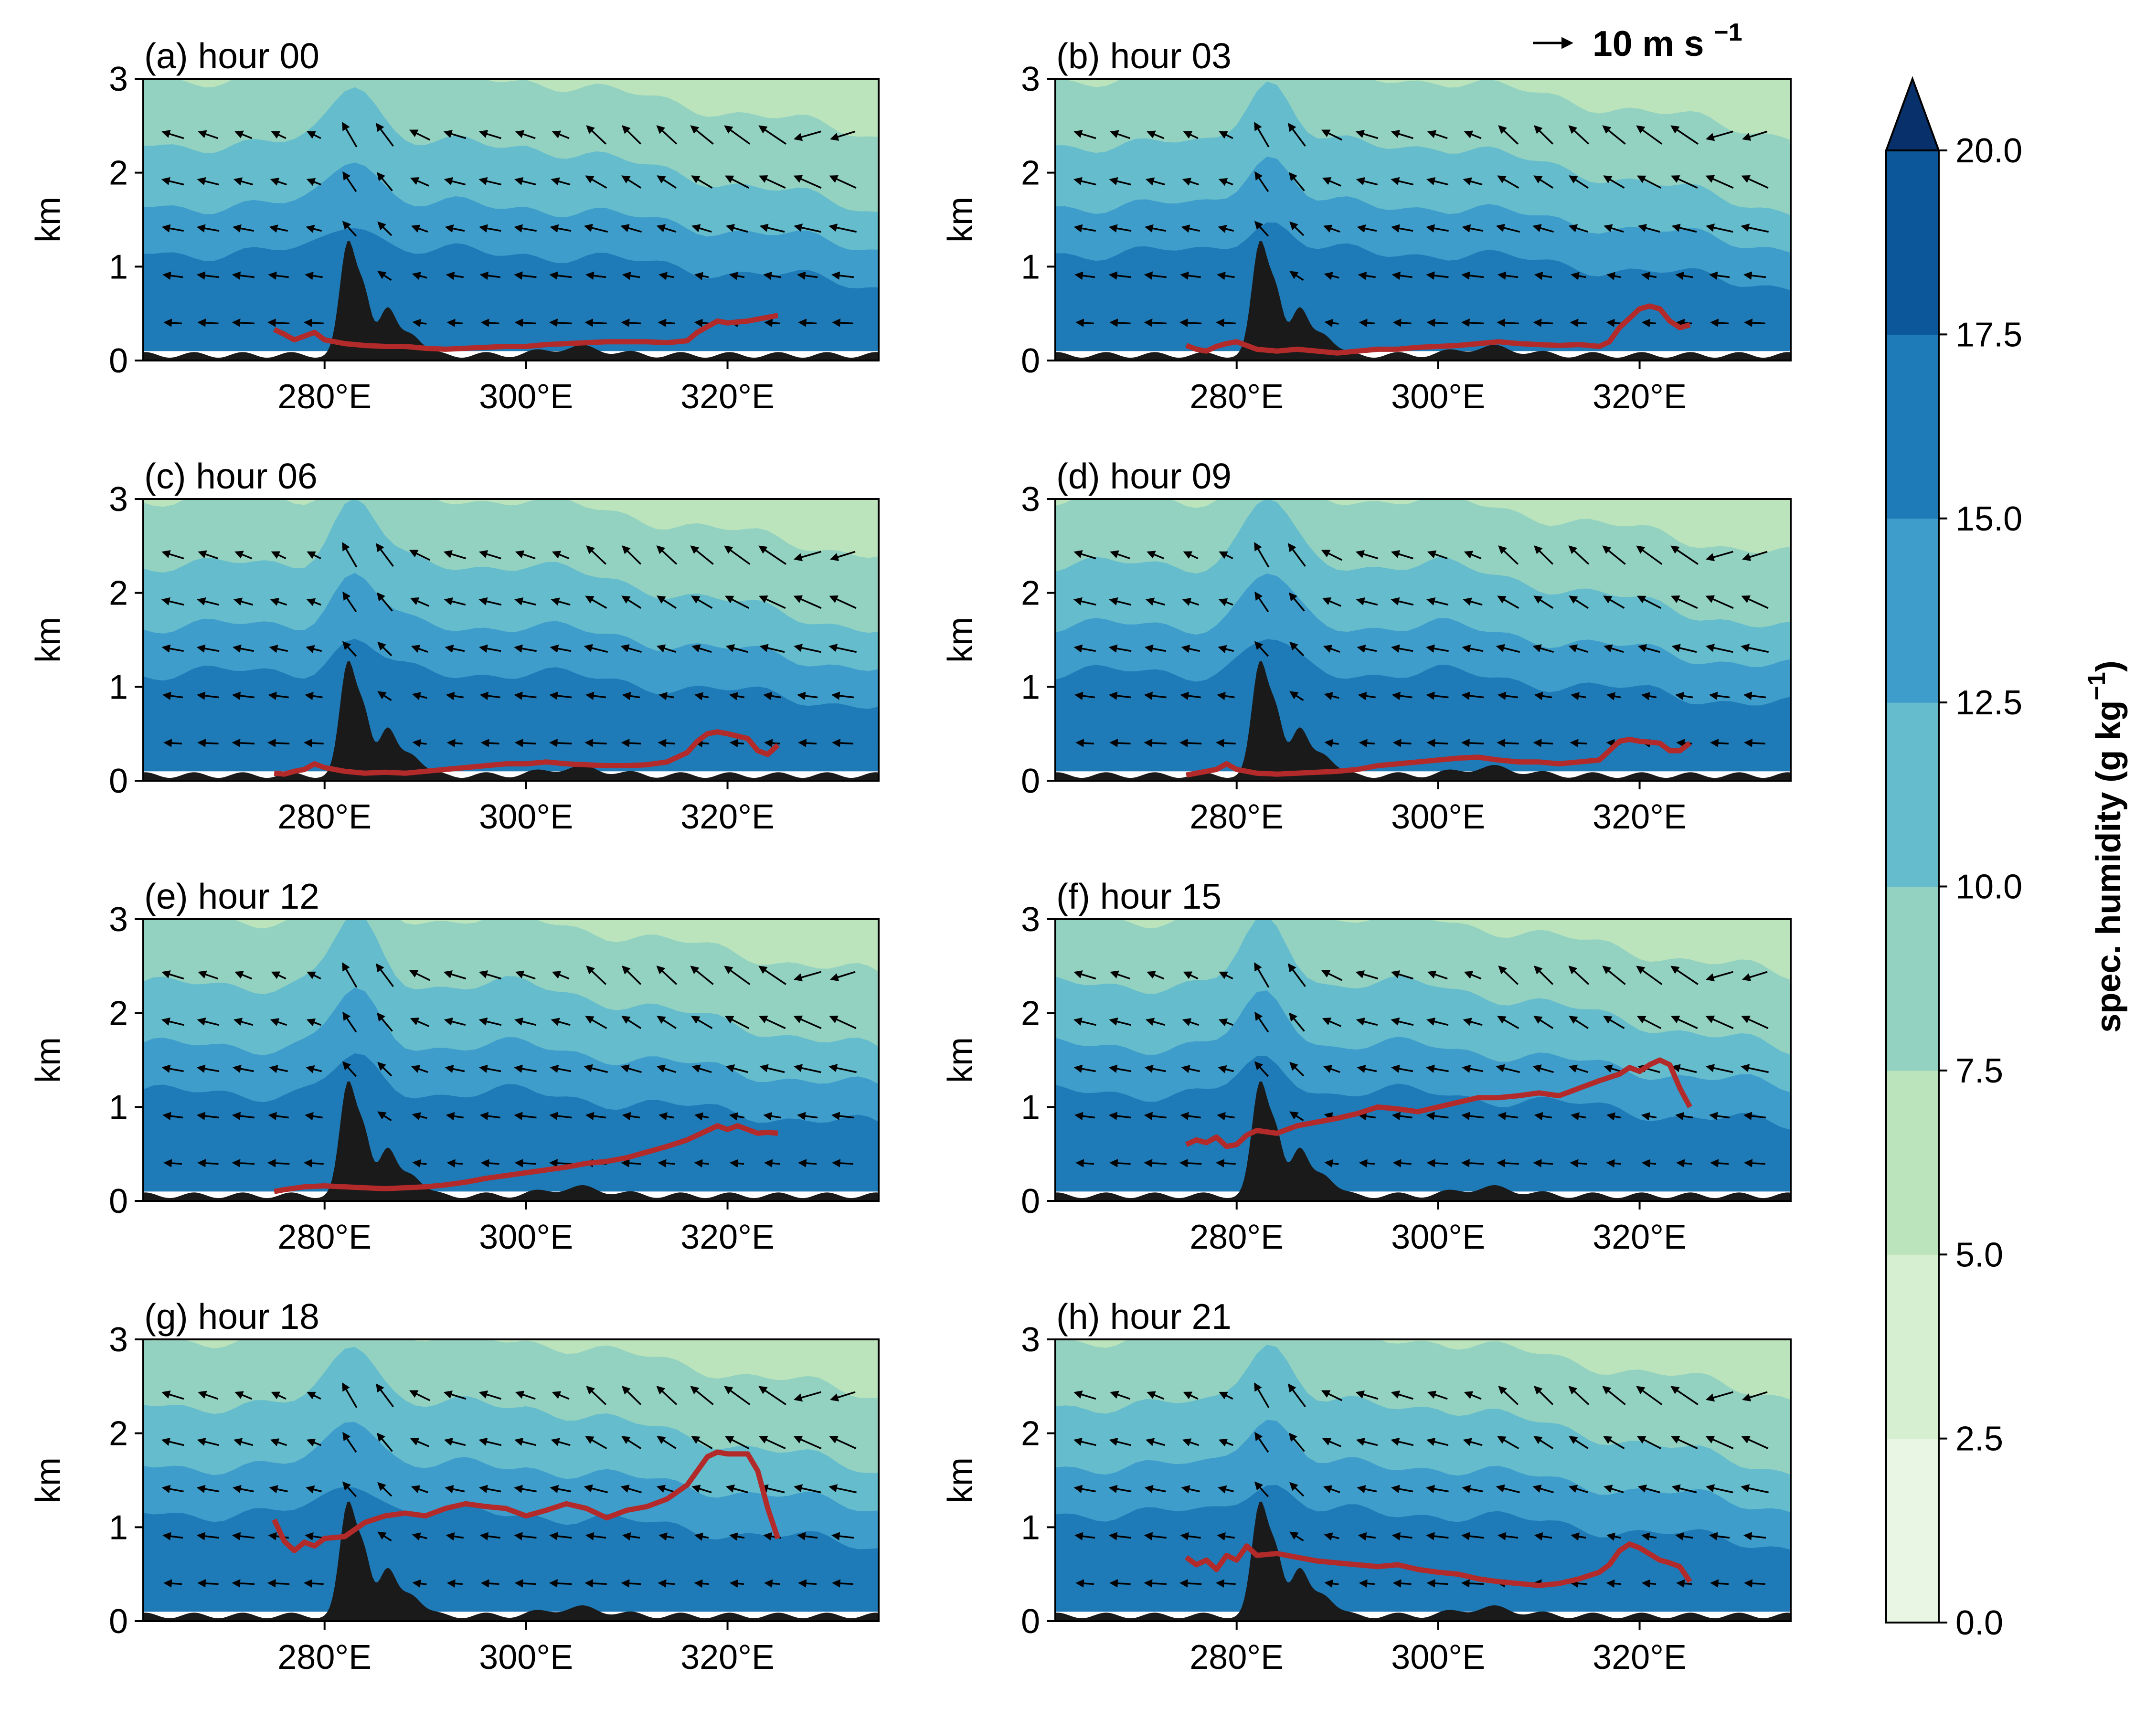 This screenshot has height=1719, width=2156. What do you see at coordinates (1144, 476) in the screenshot?
I see `panel-title: (d) hour 09` at bounding box center [1144, 476].